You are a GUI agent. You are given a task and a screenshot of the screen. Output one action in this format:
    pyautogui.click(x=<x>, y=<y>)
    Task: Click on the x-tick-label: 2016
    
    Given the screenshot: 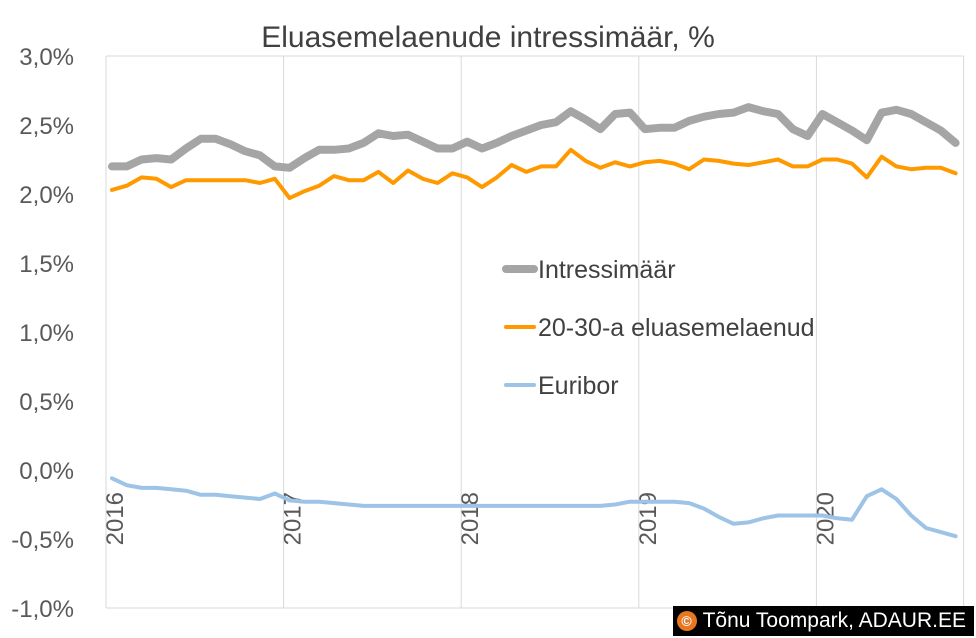 What is the action you would take?
    pyautogui.click(x=115, y=518)
    